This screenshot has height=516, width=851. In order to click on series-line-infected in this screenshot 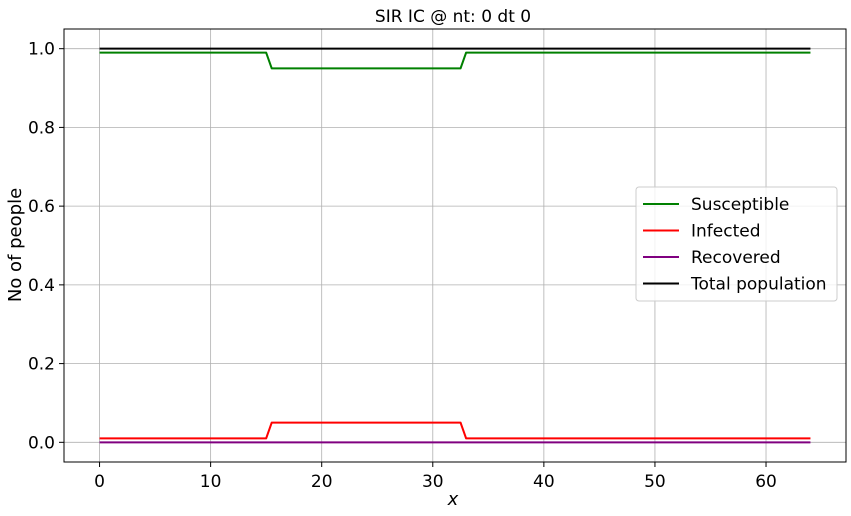, I will do `click(455, 430)`.